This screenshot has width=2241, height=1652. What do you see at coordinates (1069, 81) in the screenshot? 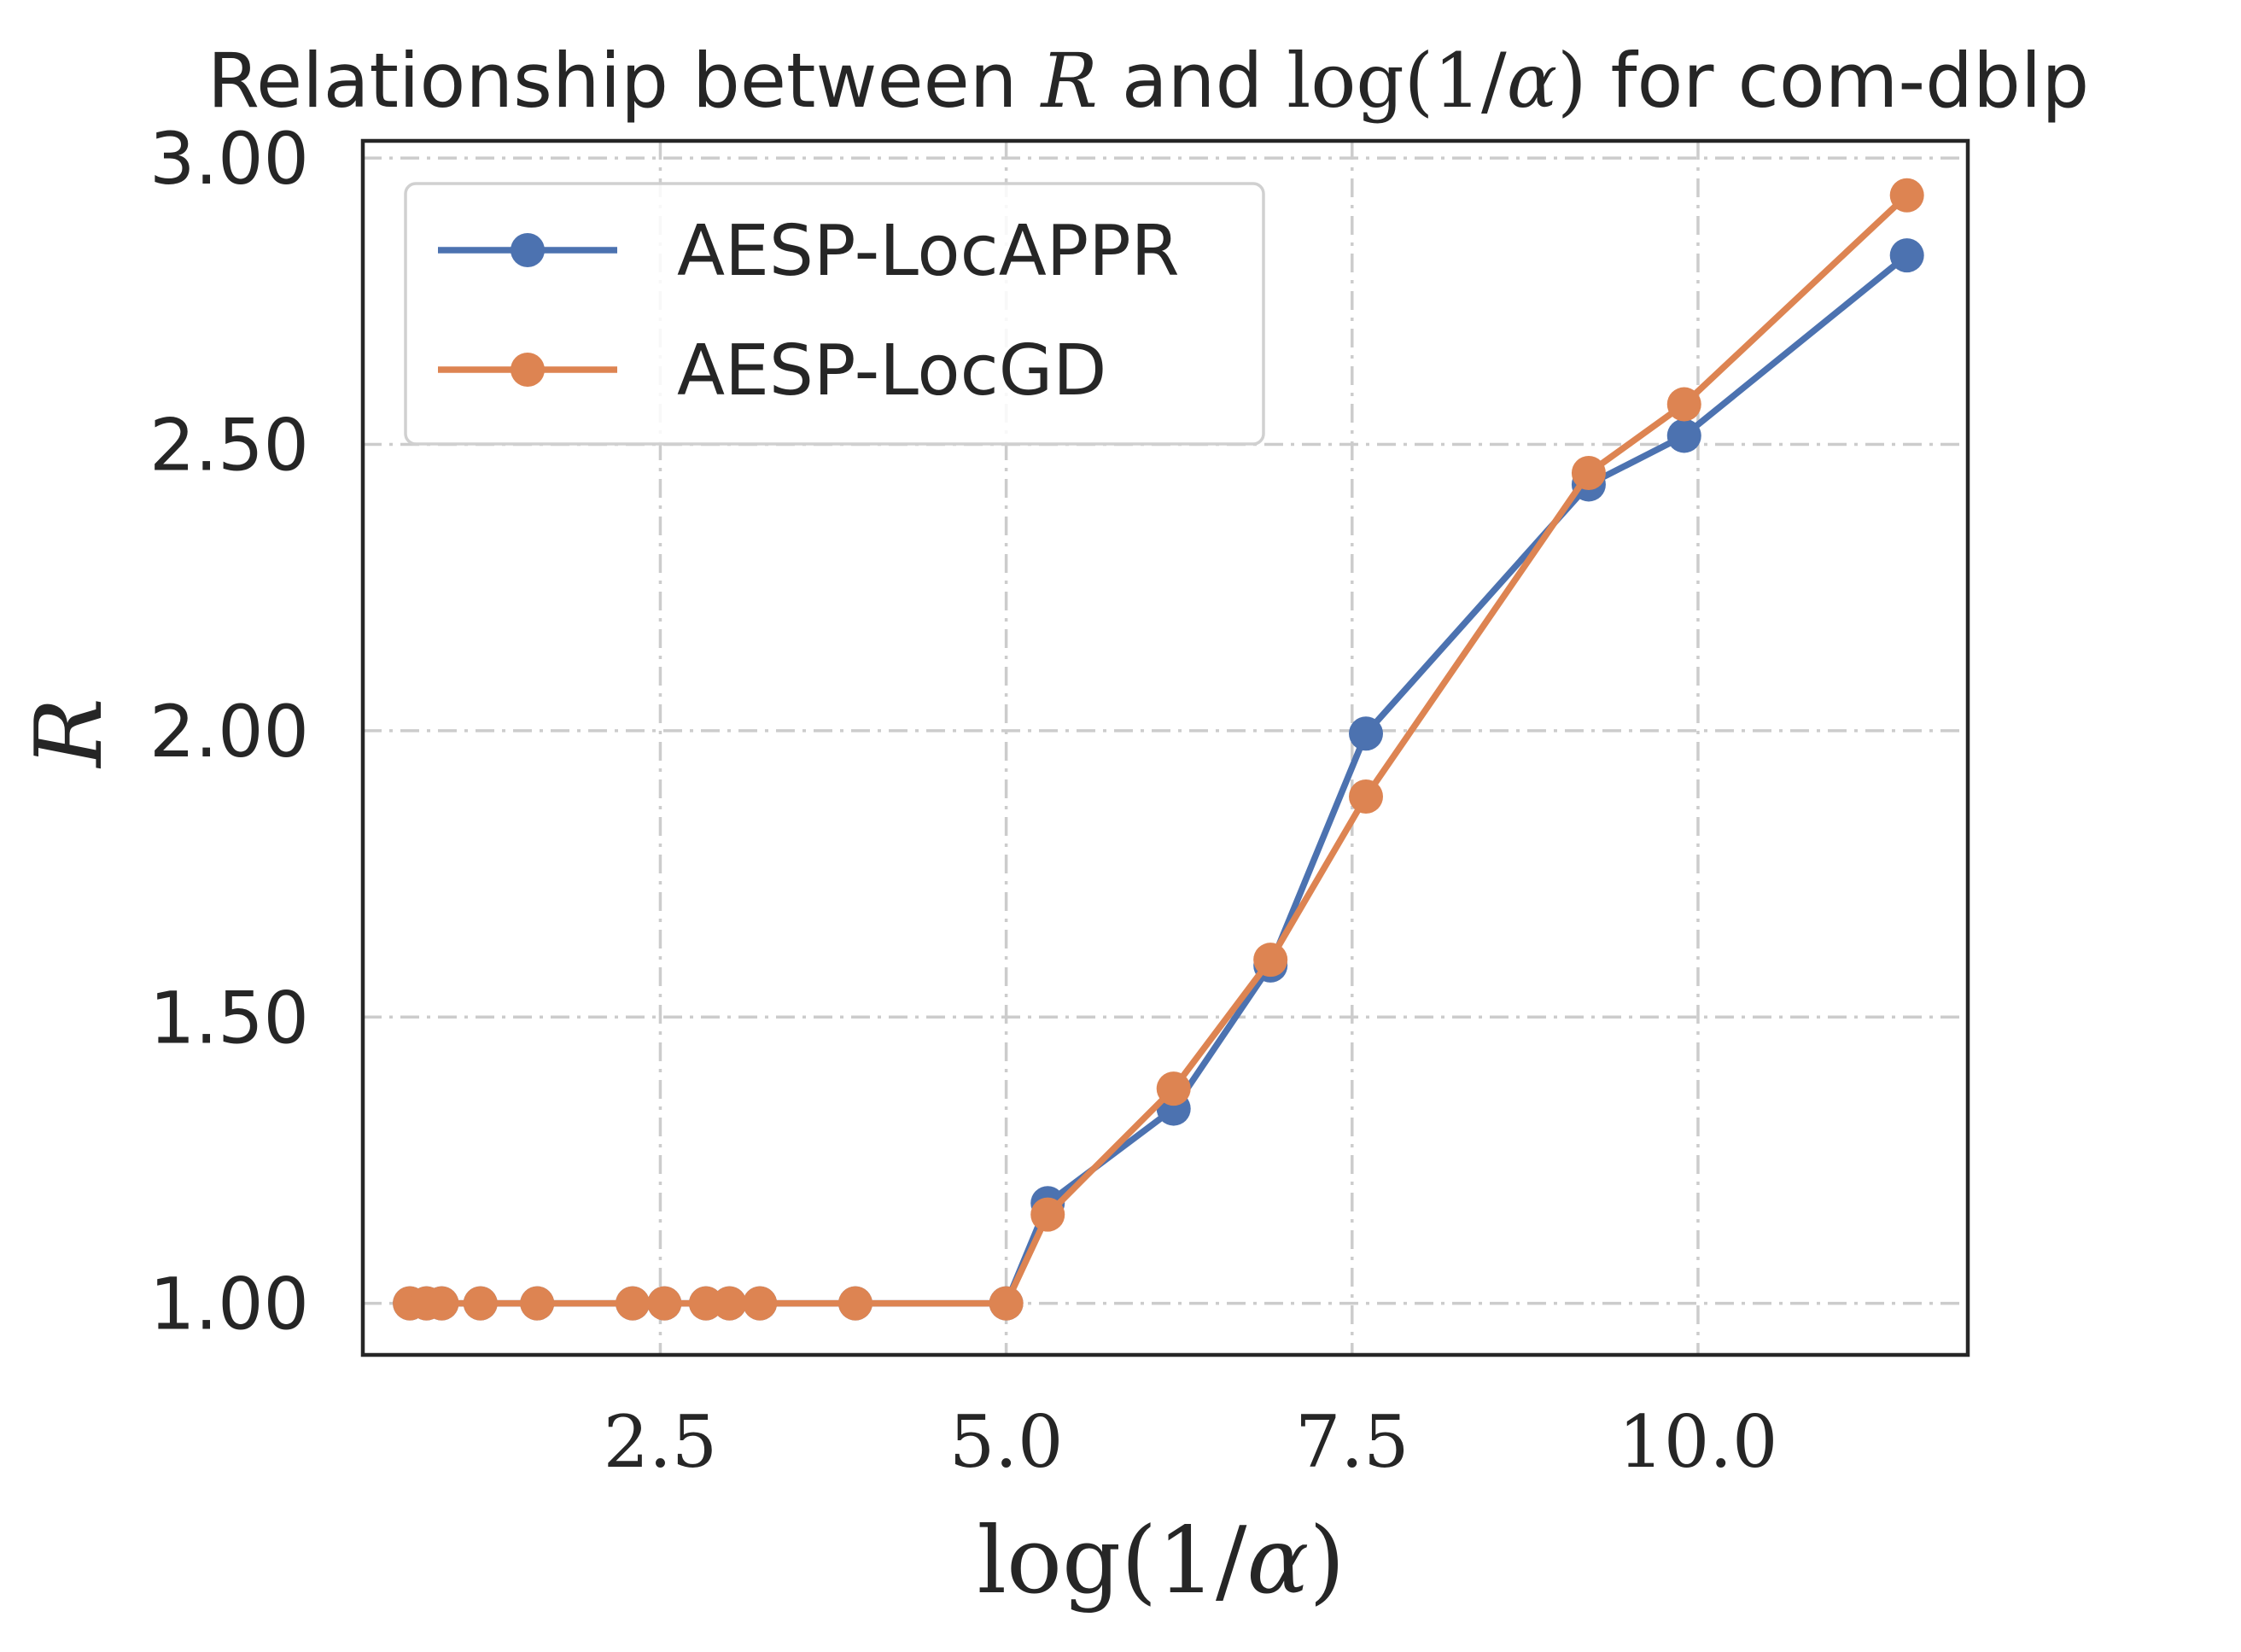
I see `text-part: R` at bounding box center [1069, 81].